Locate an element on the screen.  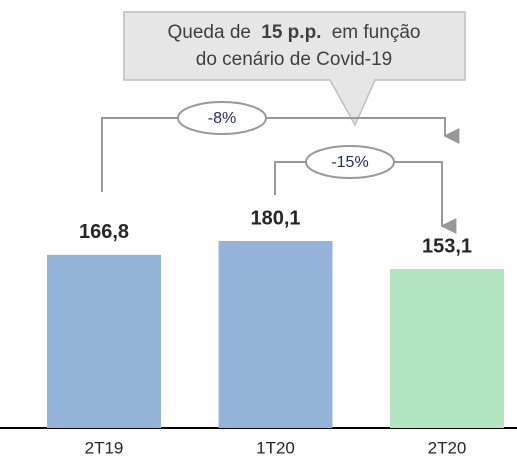
x-tick-label: 2T20 is located at coordinates (447, 447).